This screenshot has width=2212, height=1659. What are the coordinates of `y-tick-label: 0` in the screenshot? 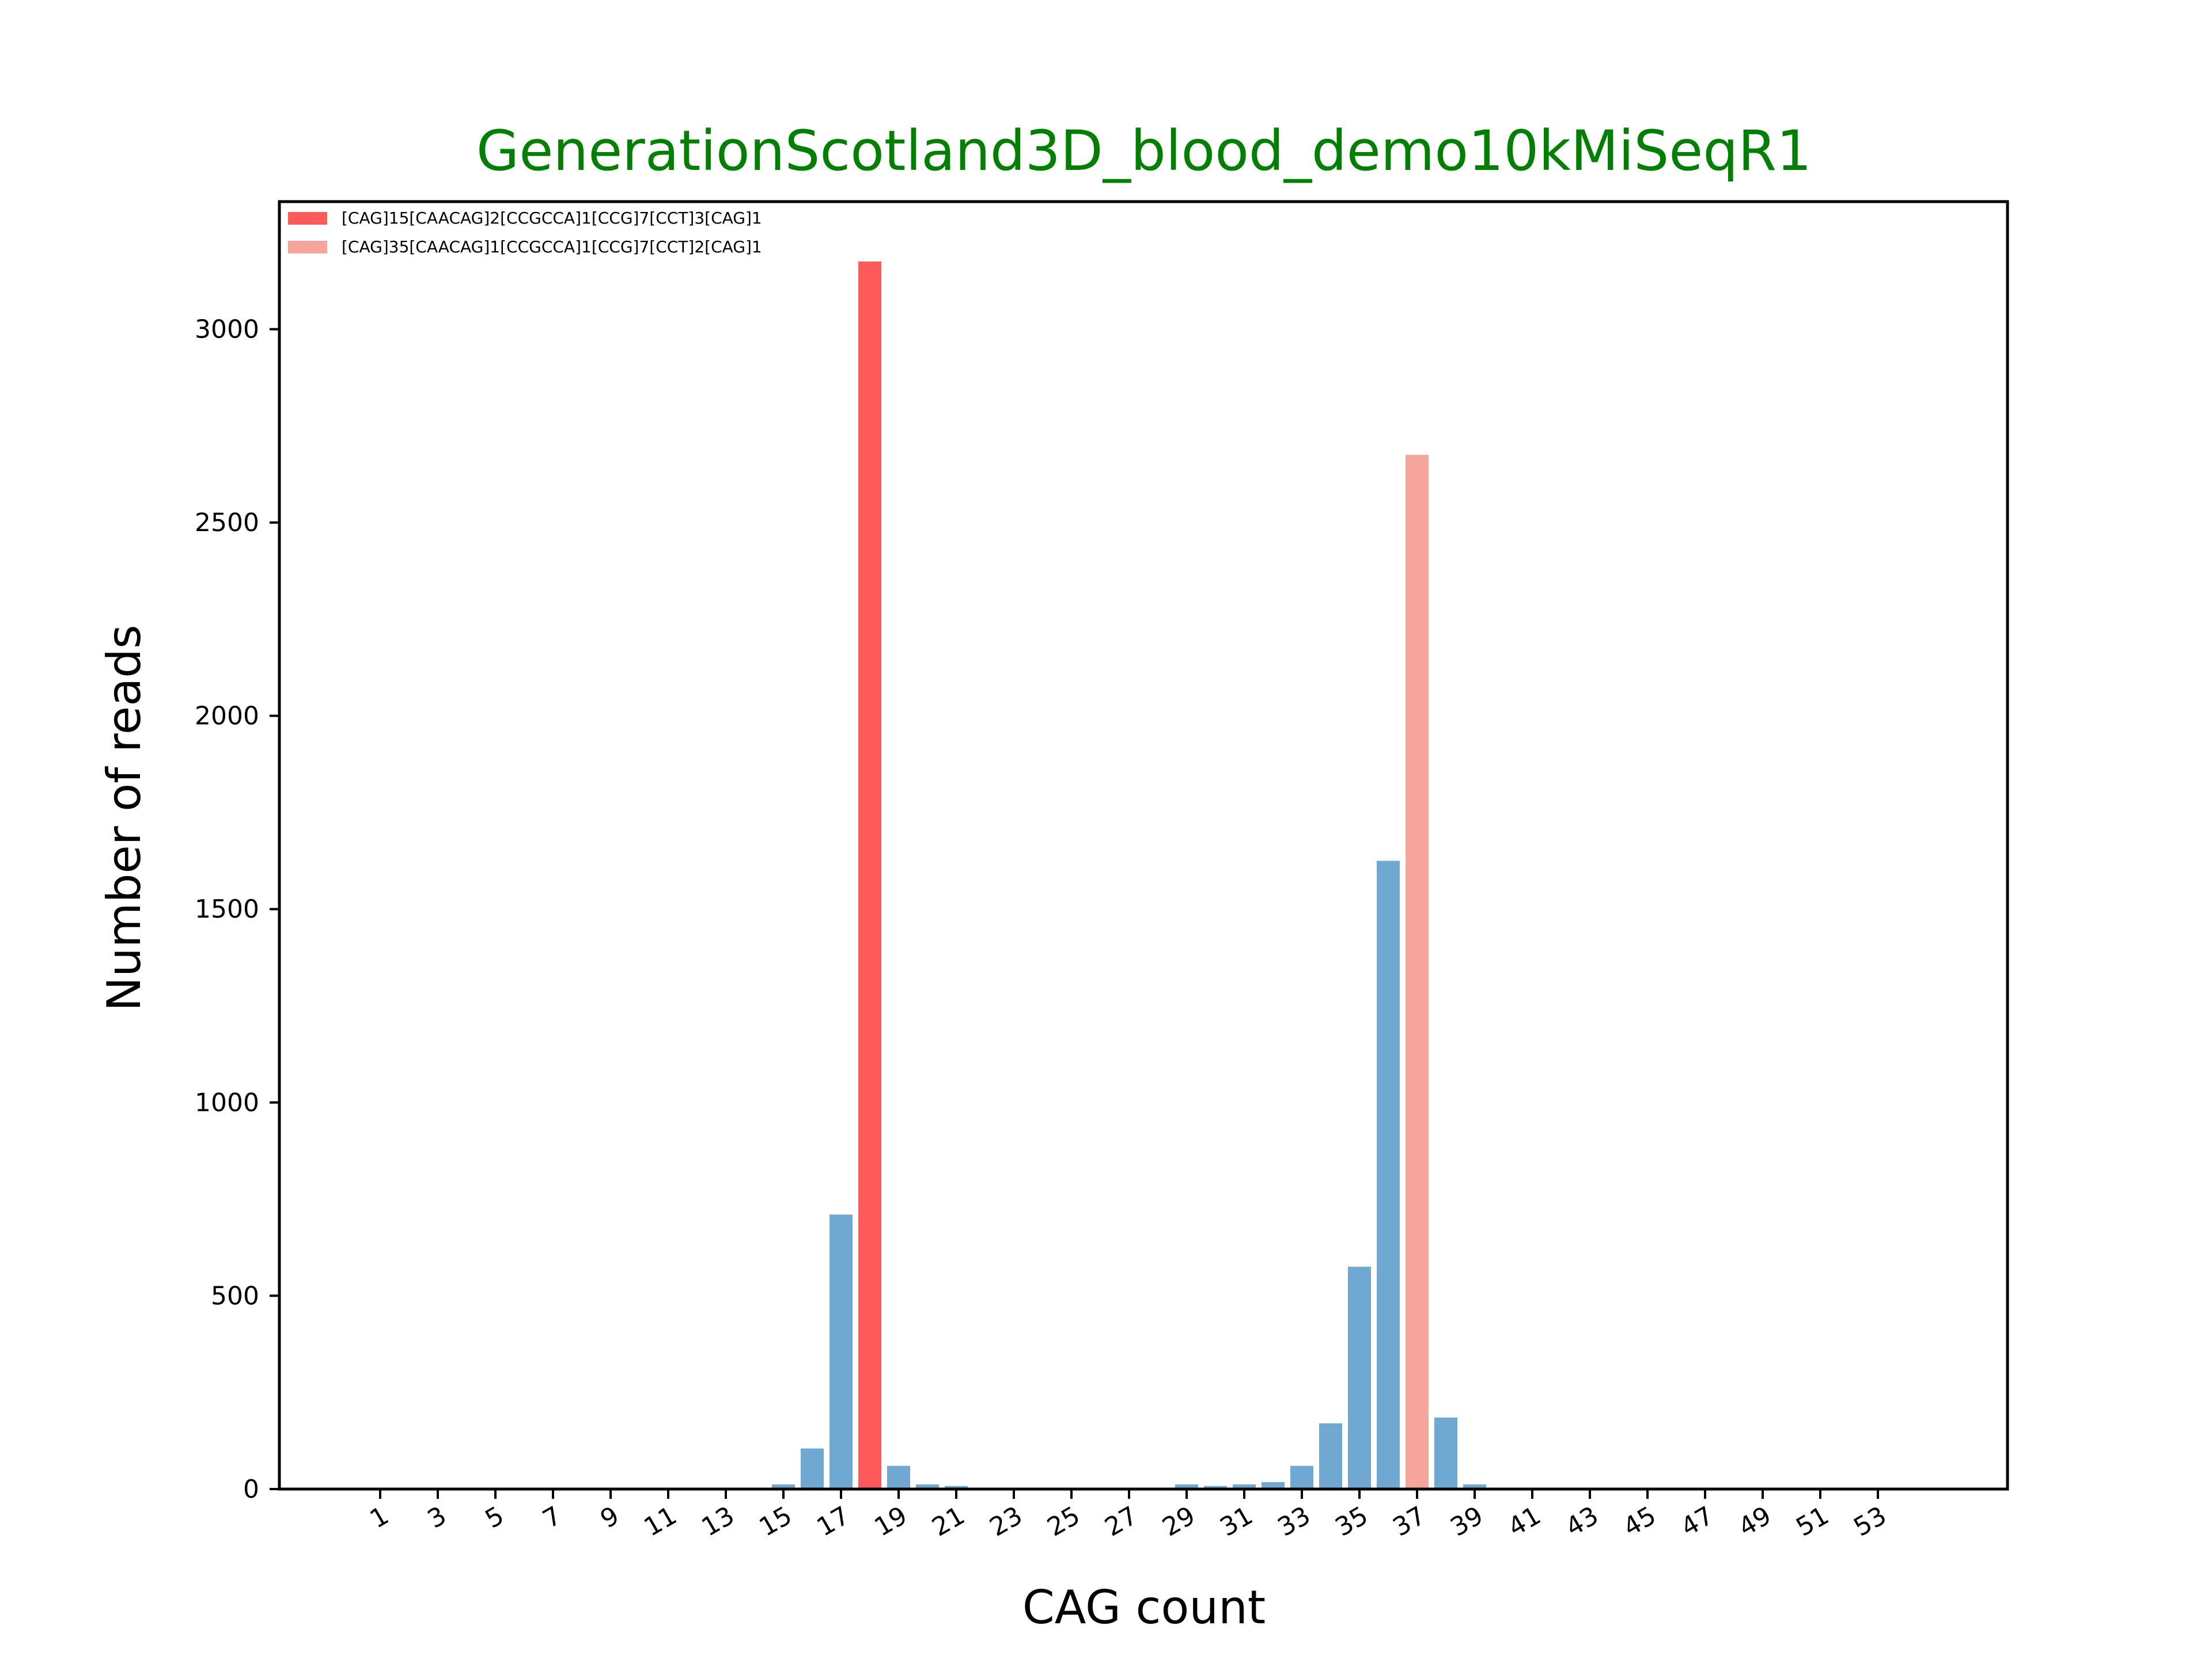 It's located at (251, 1489).